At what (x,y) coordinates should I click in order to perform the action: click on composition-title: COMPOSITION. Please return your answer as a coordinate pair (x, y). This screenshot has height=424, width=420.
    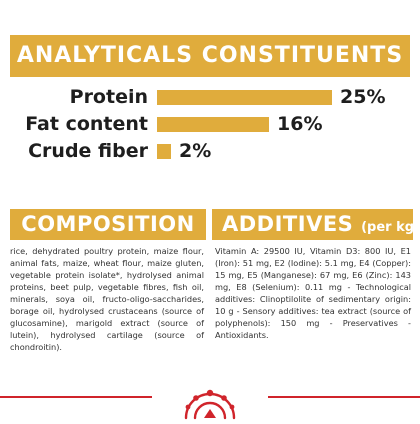
    Looking at the image, I should click on (108, 224).